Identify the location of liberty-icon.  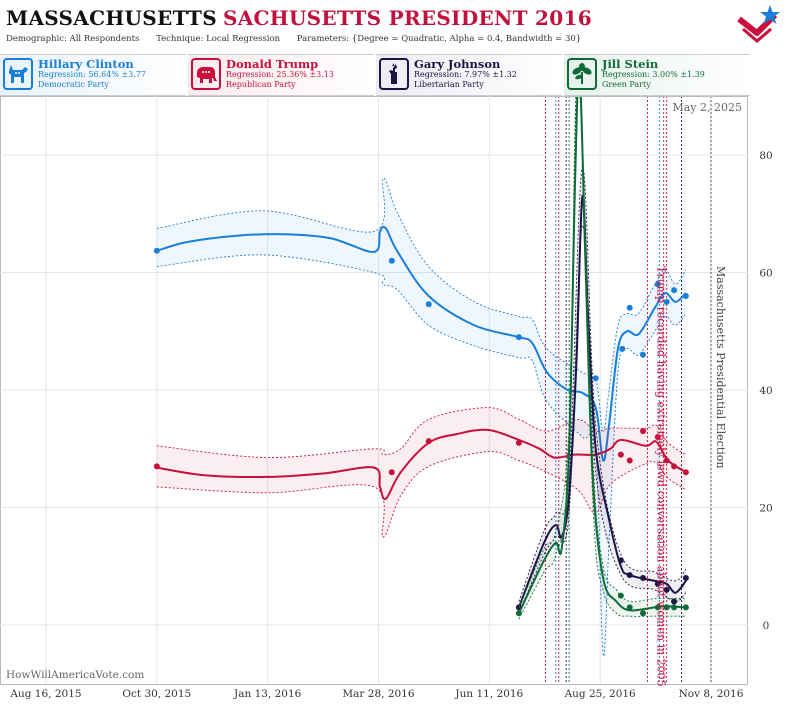
(394, 74).